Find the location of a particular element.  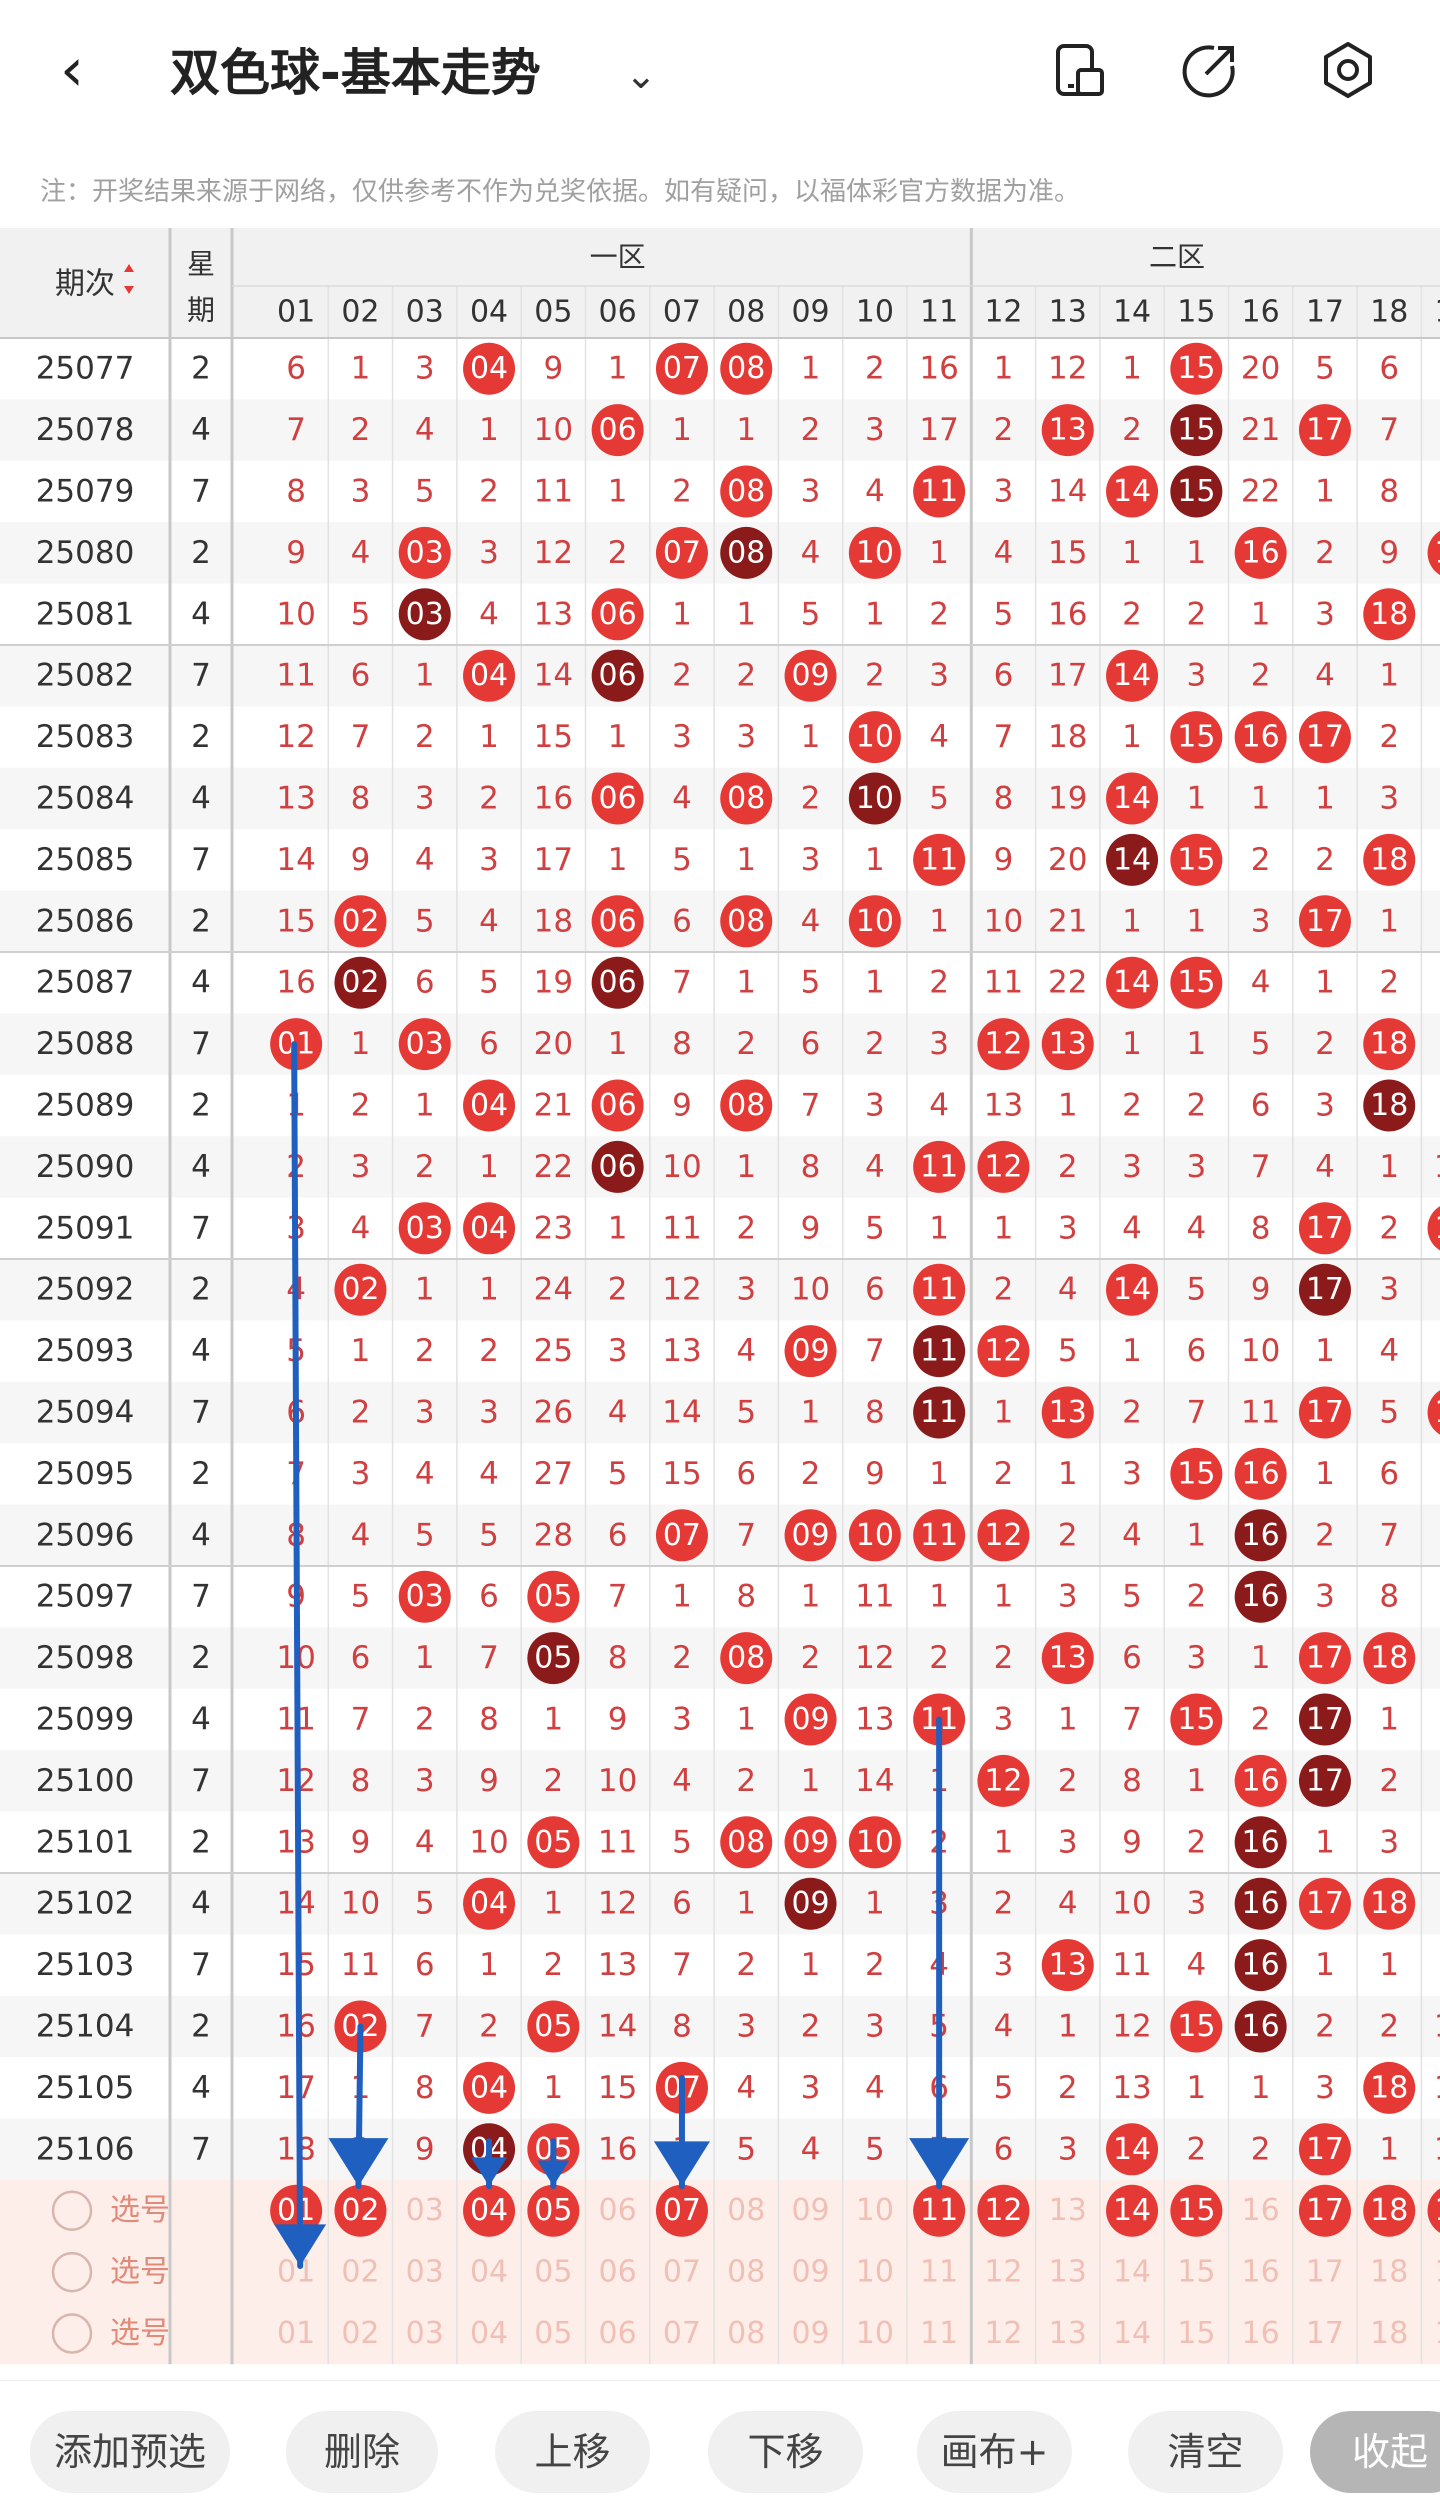

miss-count: 5 is located at coordinates (1132, 1597).